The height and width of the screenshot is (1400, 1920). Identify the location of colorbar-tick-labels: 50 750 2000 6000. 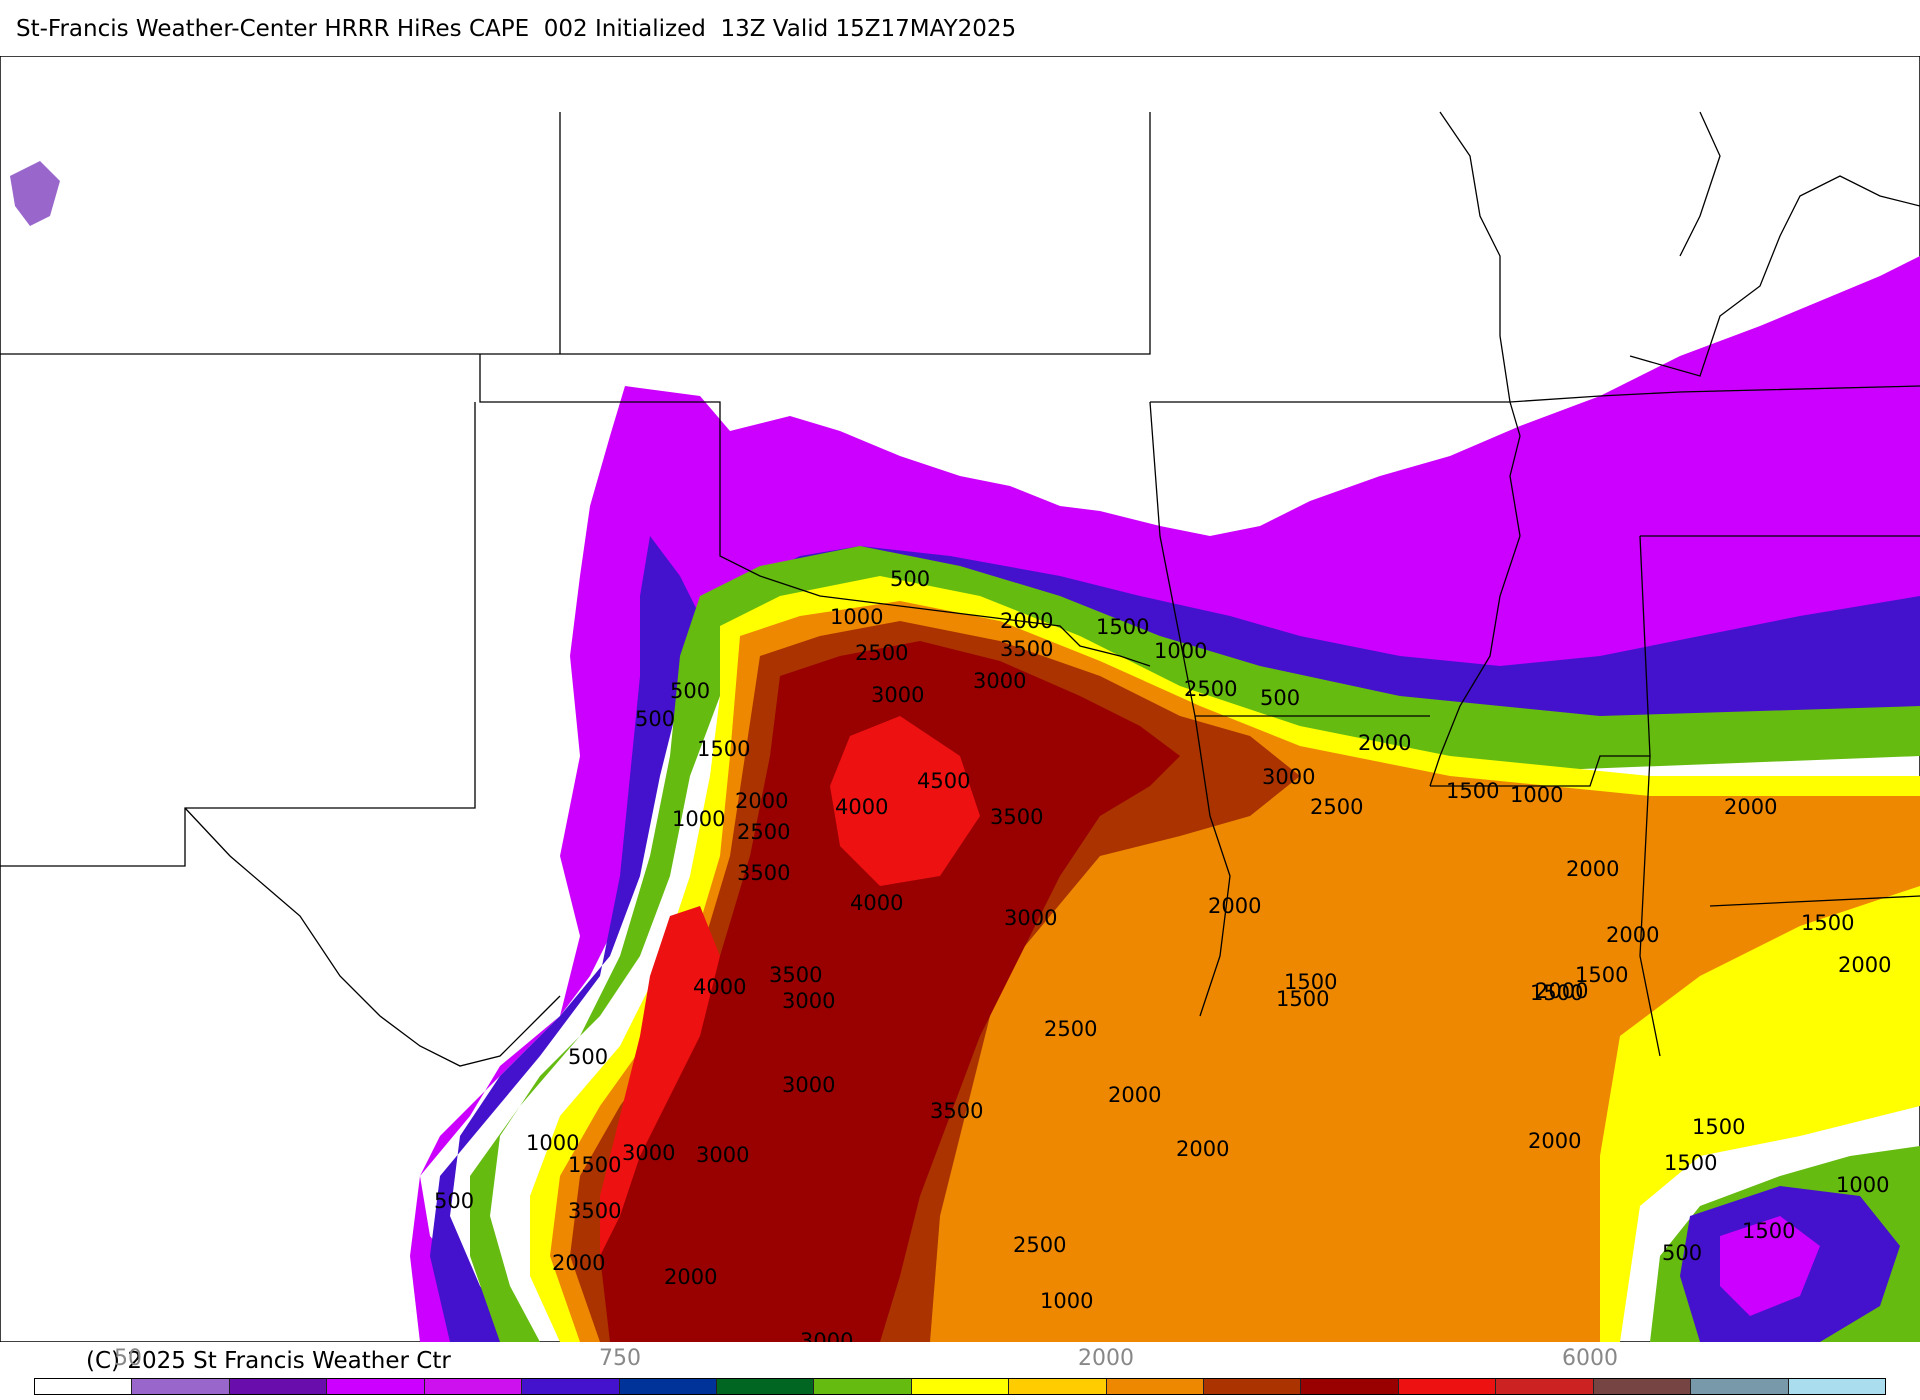
(960, 1360).